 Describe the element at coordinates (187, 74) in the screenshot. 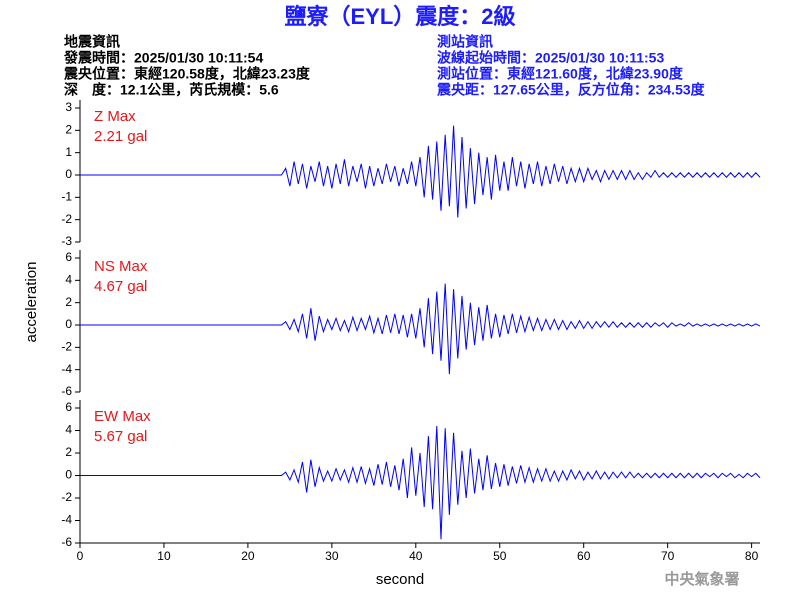

I see `info-line: 震央位置：東經120.58度，北緯23.23度` at that location.